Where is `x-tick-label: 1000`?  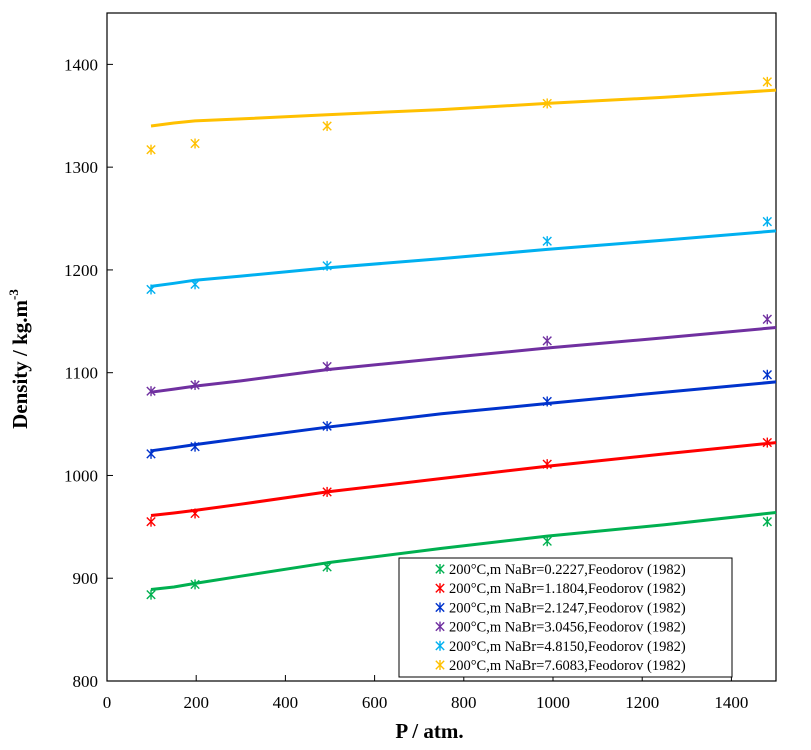 x-tick-label: 1000 is located at coordinates (553, 702).